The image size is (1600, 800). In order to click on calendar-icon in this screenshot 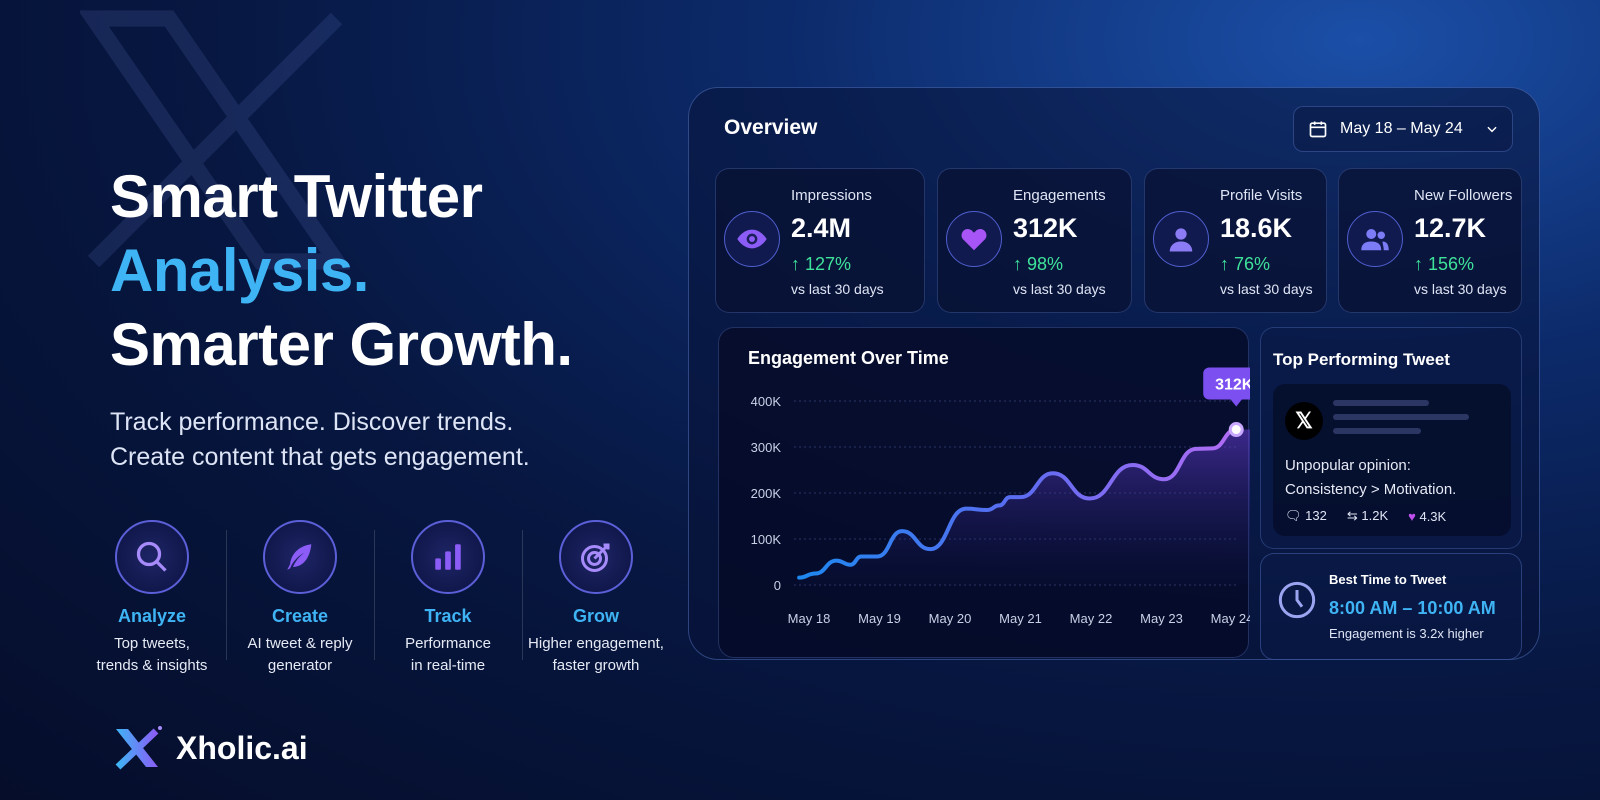, I will do `click(1318, 129)`.